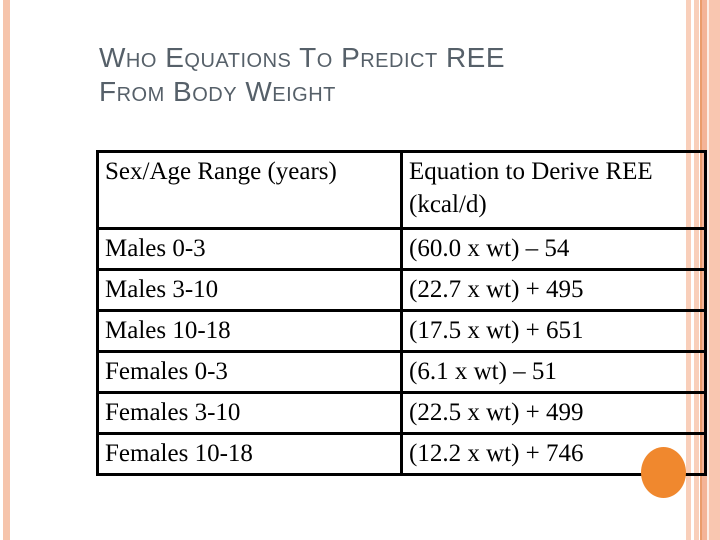  I want to click on accent-circle-decoration, so click(663, 472).